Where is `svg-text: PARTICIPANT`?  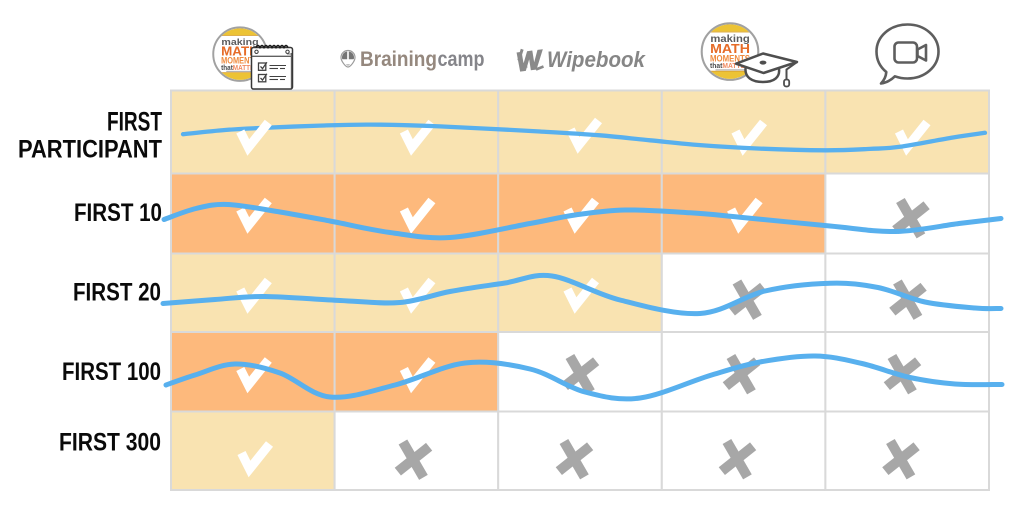 svg-text: PARTICIPANT is located at coordinates (90, 150).